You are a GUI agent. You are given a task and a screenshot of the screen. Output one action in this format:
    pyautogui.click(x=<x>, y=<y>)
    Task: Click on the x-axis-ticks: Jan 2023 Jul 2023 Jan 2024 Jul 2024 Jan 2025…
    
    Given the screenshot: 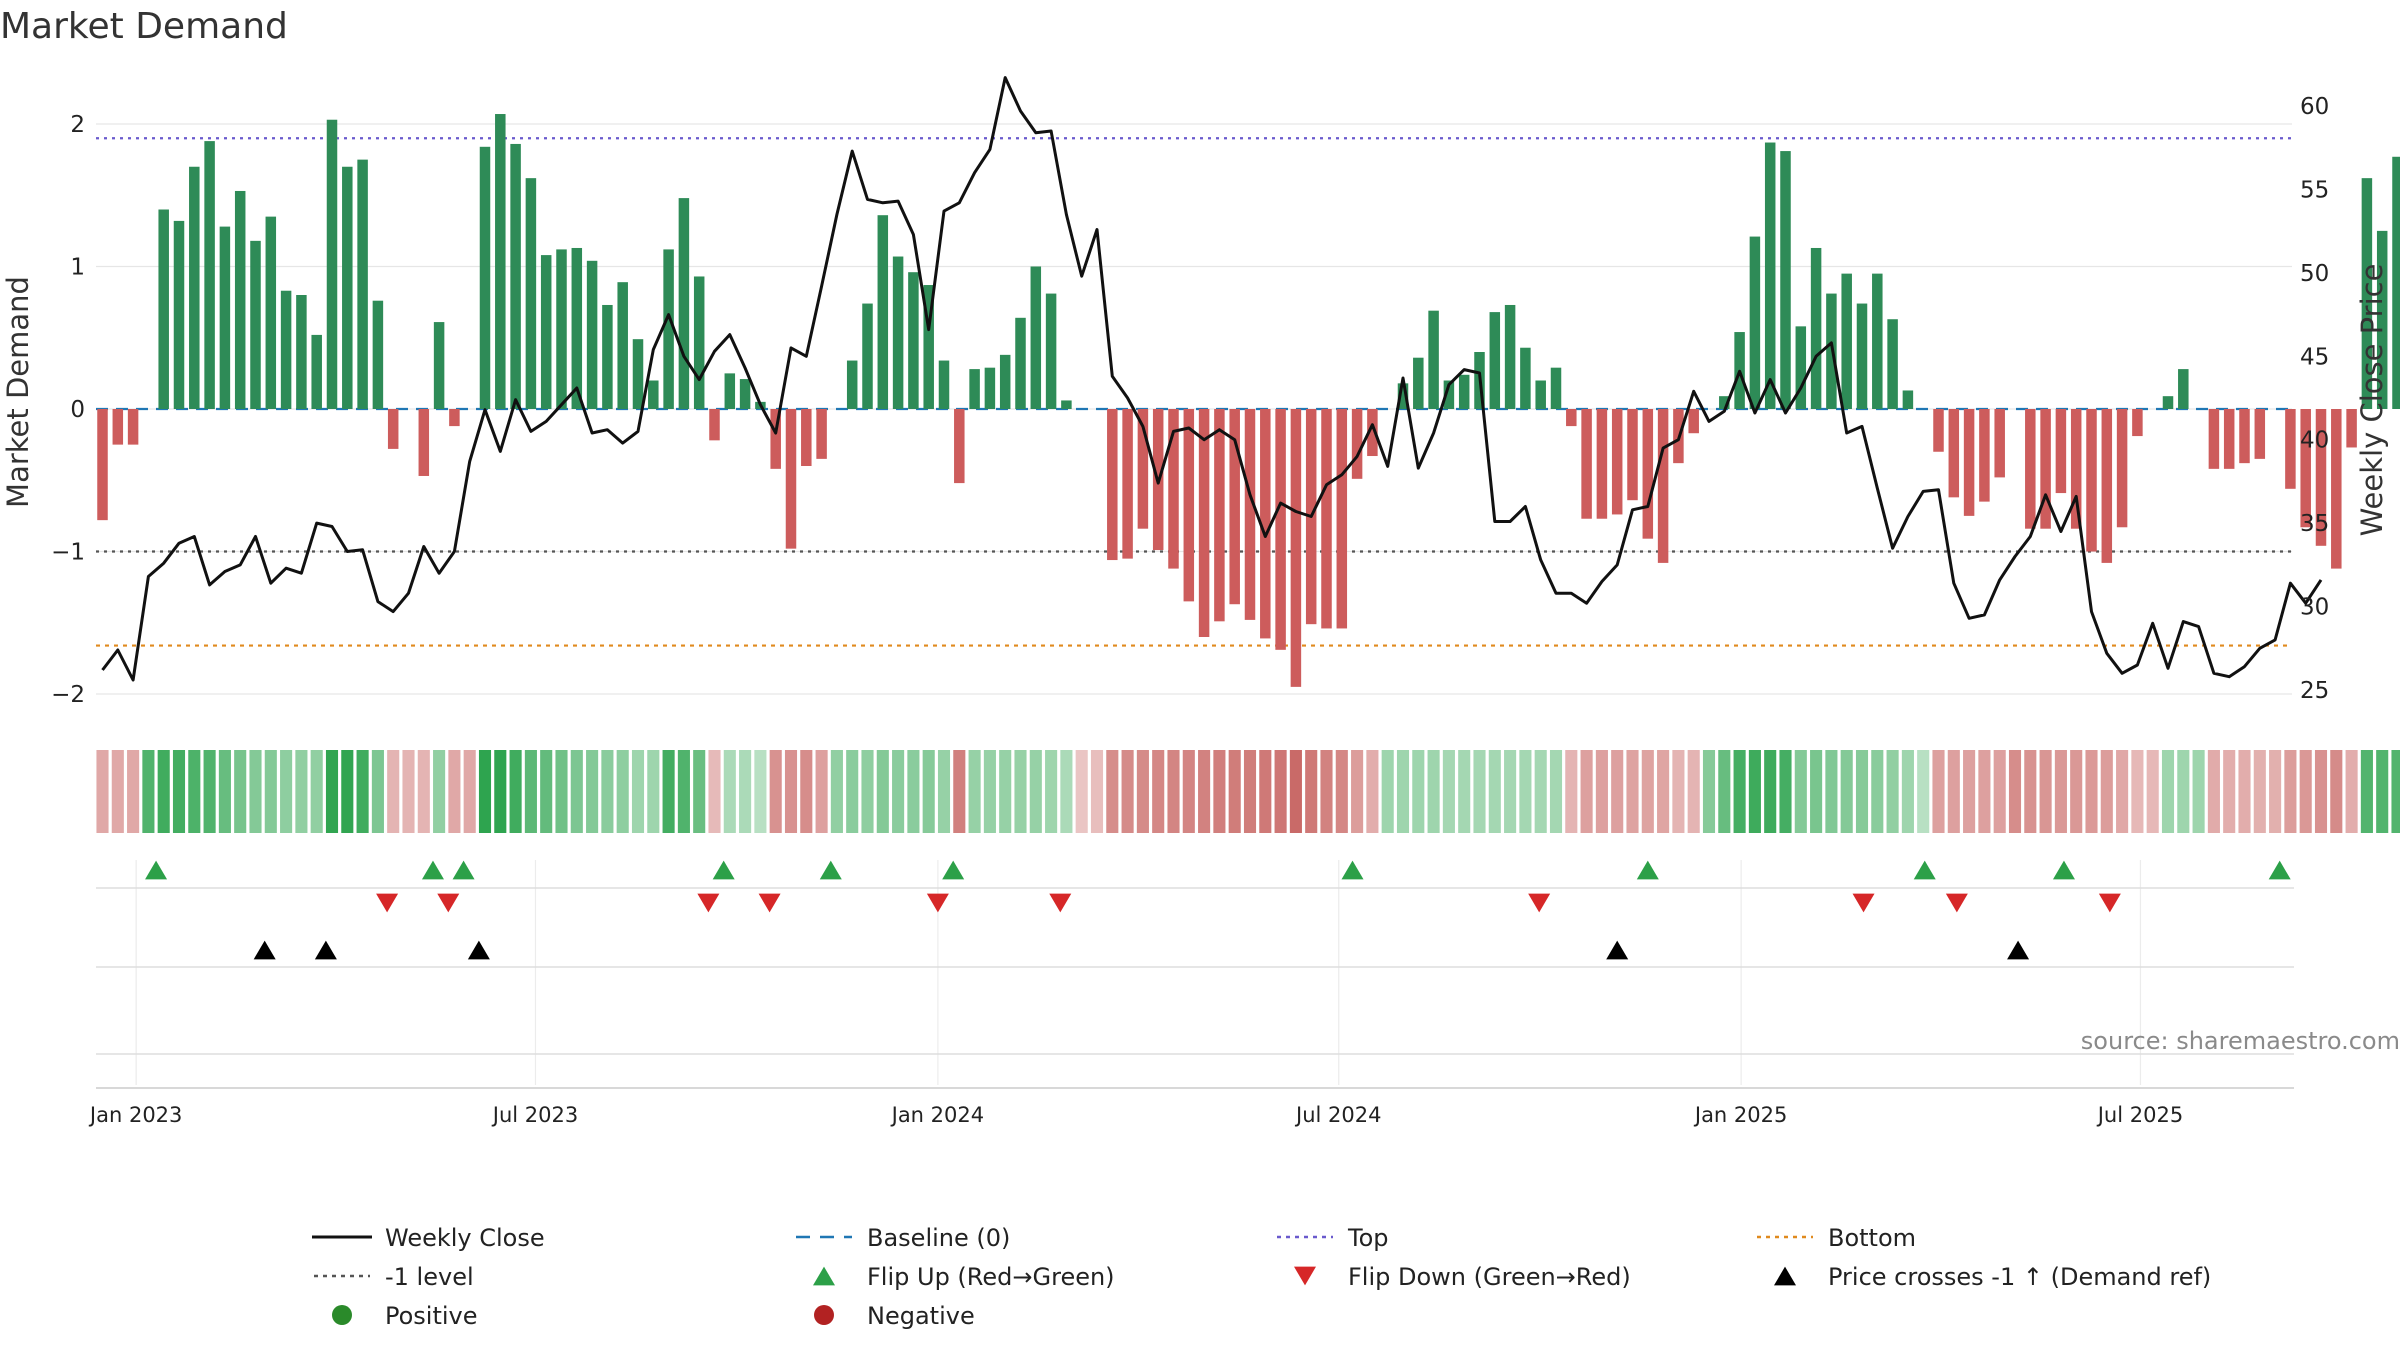 What is the action you would take?
    pyautogui.click(x=1135, y=1115)
    